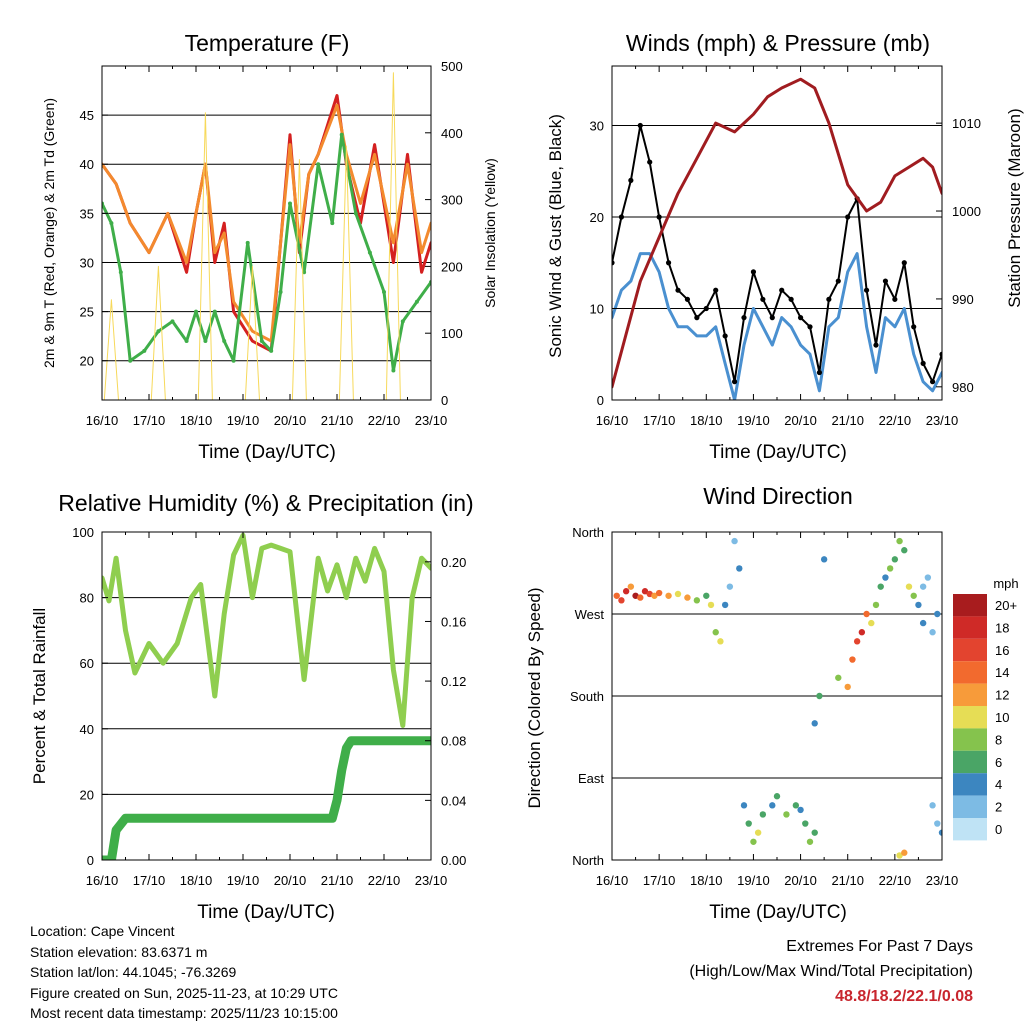  What do you see at coordinates (87, 115) in the screenshot?
I see `y-tick-label: 45` at bounding box center [87, 115].